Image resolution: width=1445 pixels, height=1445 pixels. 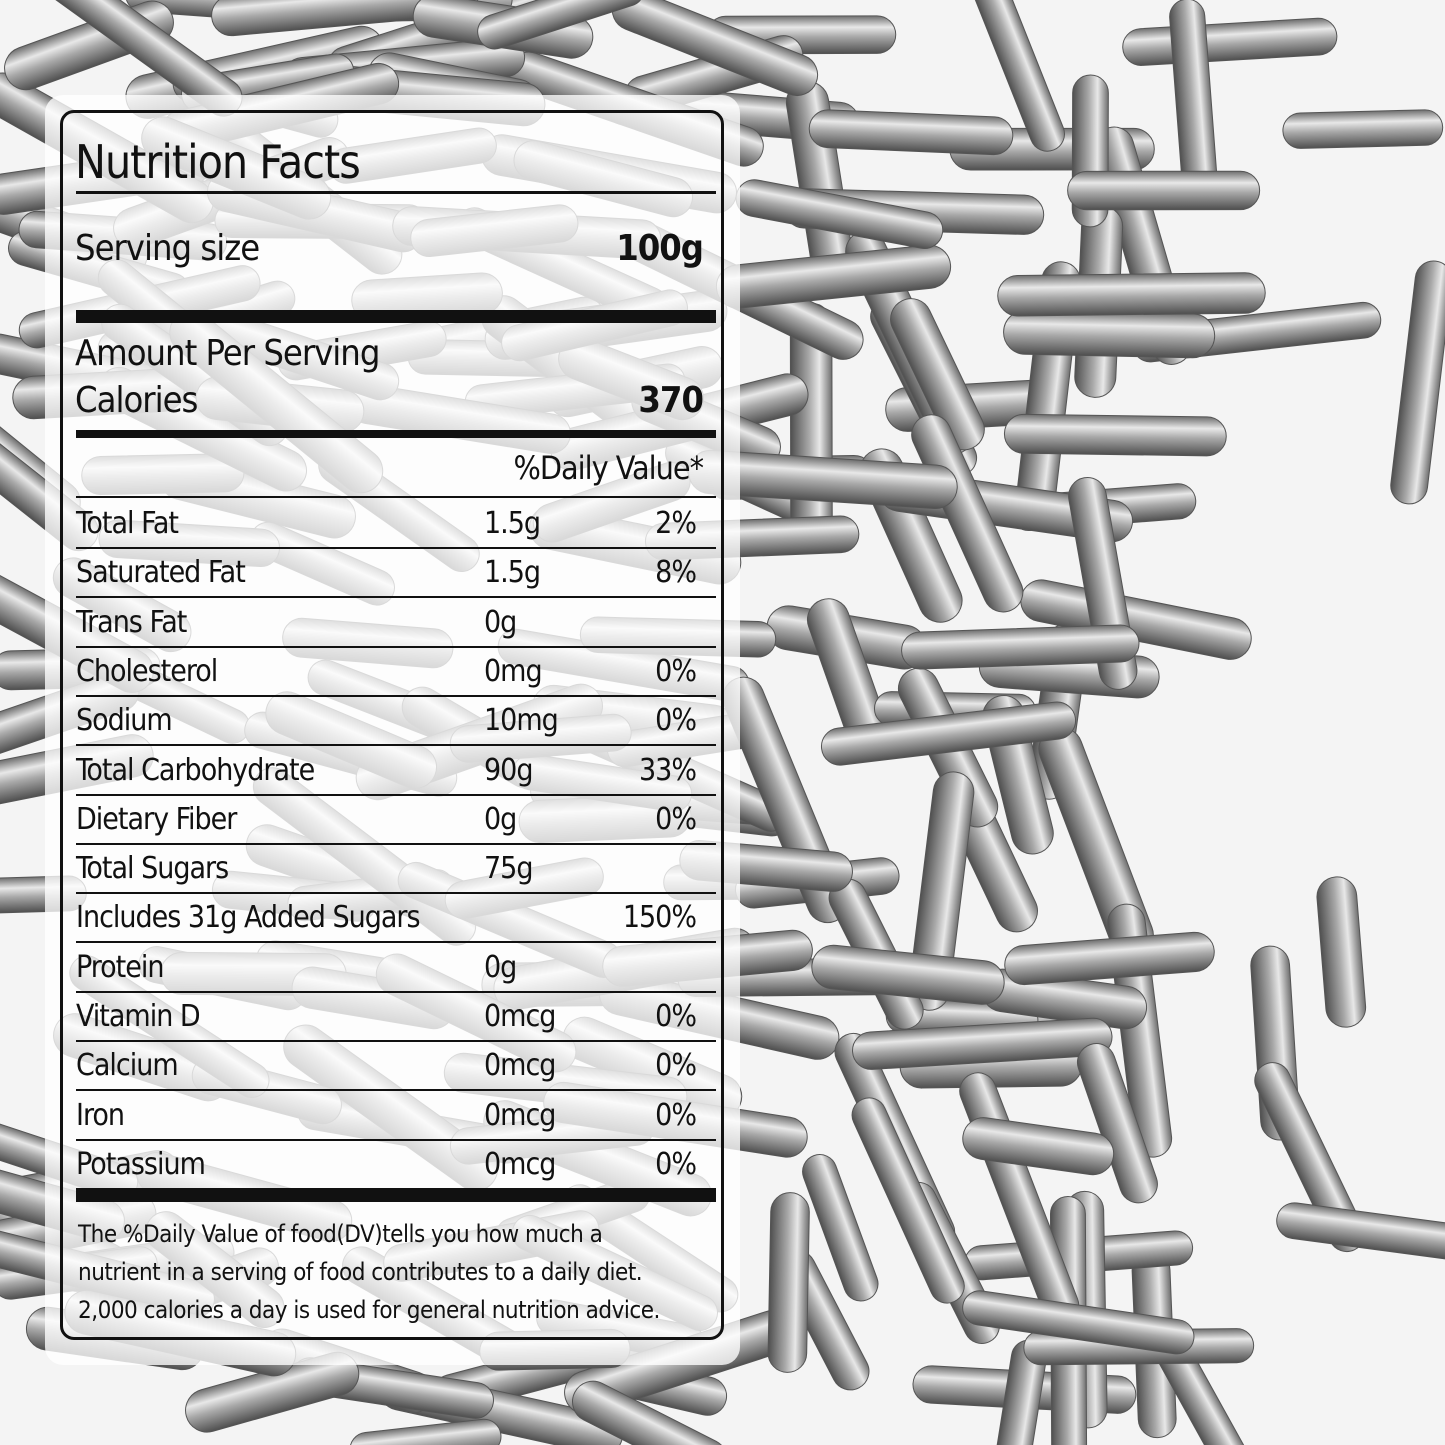 What do you see at coordinates (396, 721) in the screenshot?
I see `nutrient-row: Sodium 10mg 0%` at bounding box center [396, 721].